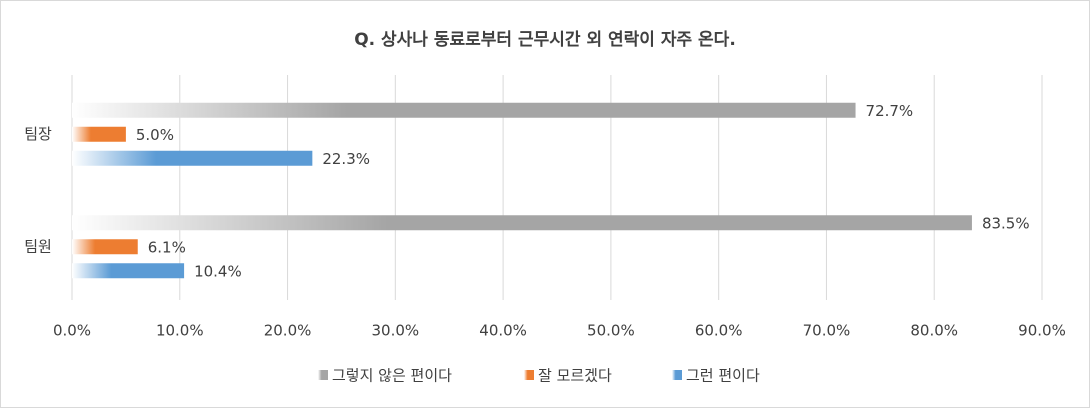  I want to click on data-label: 10.4%, so click(218, 271).